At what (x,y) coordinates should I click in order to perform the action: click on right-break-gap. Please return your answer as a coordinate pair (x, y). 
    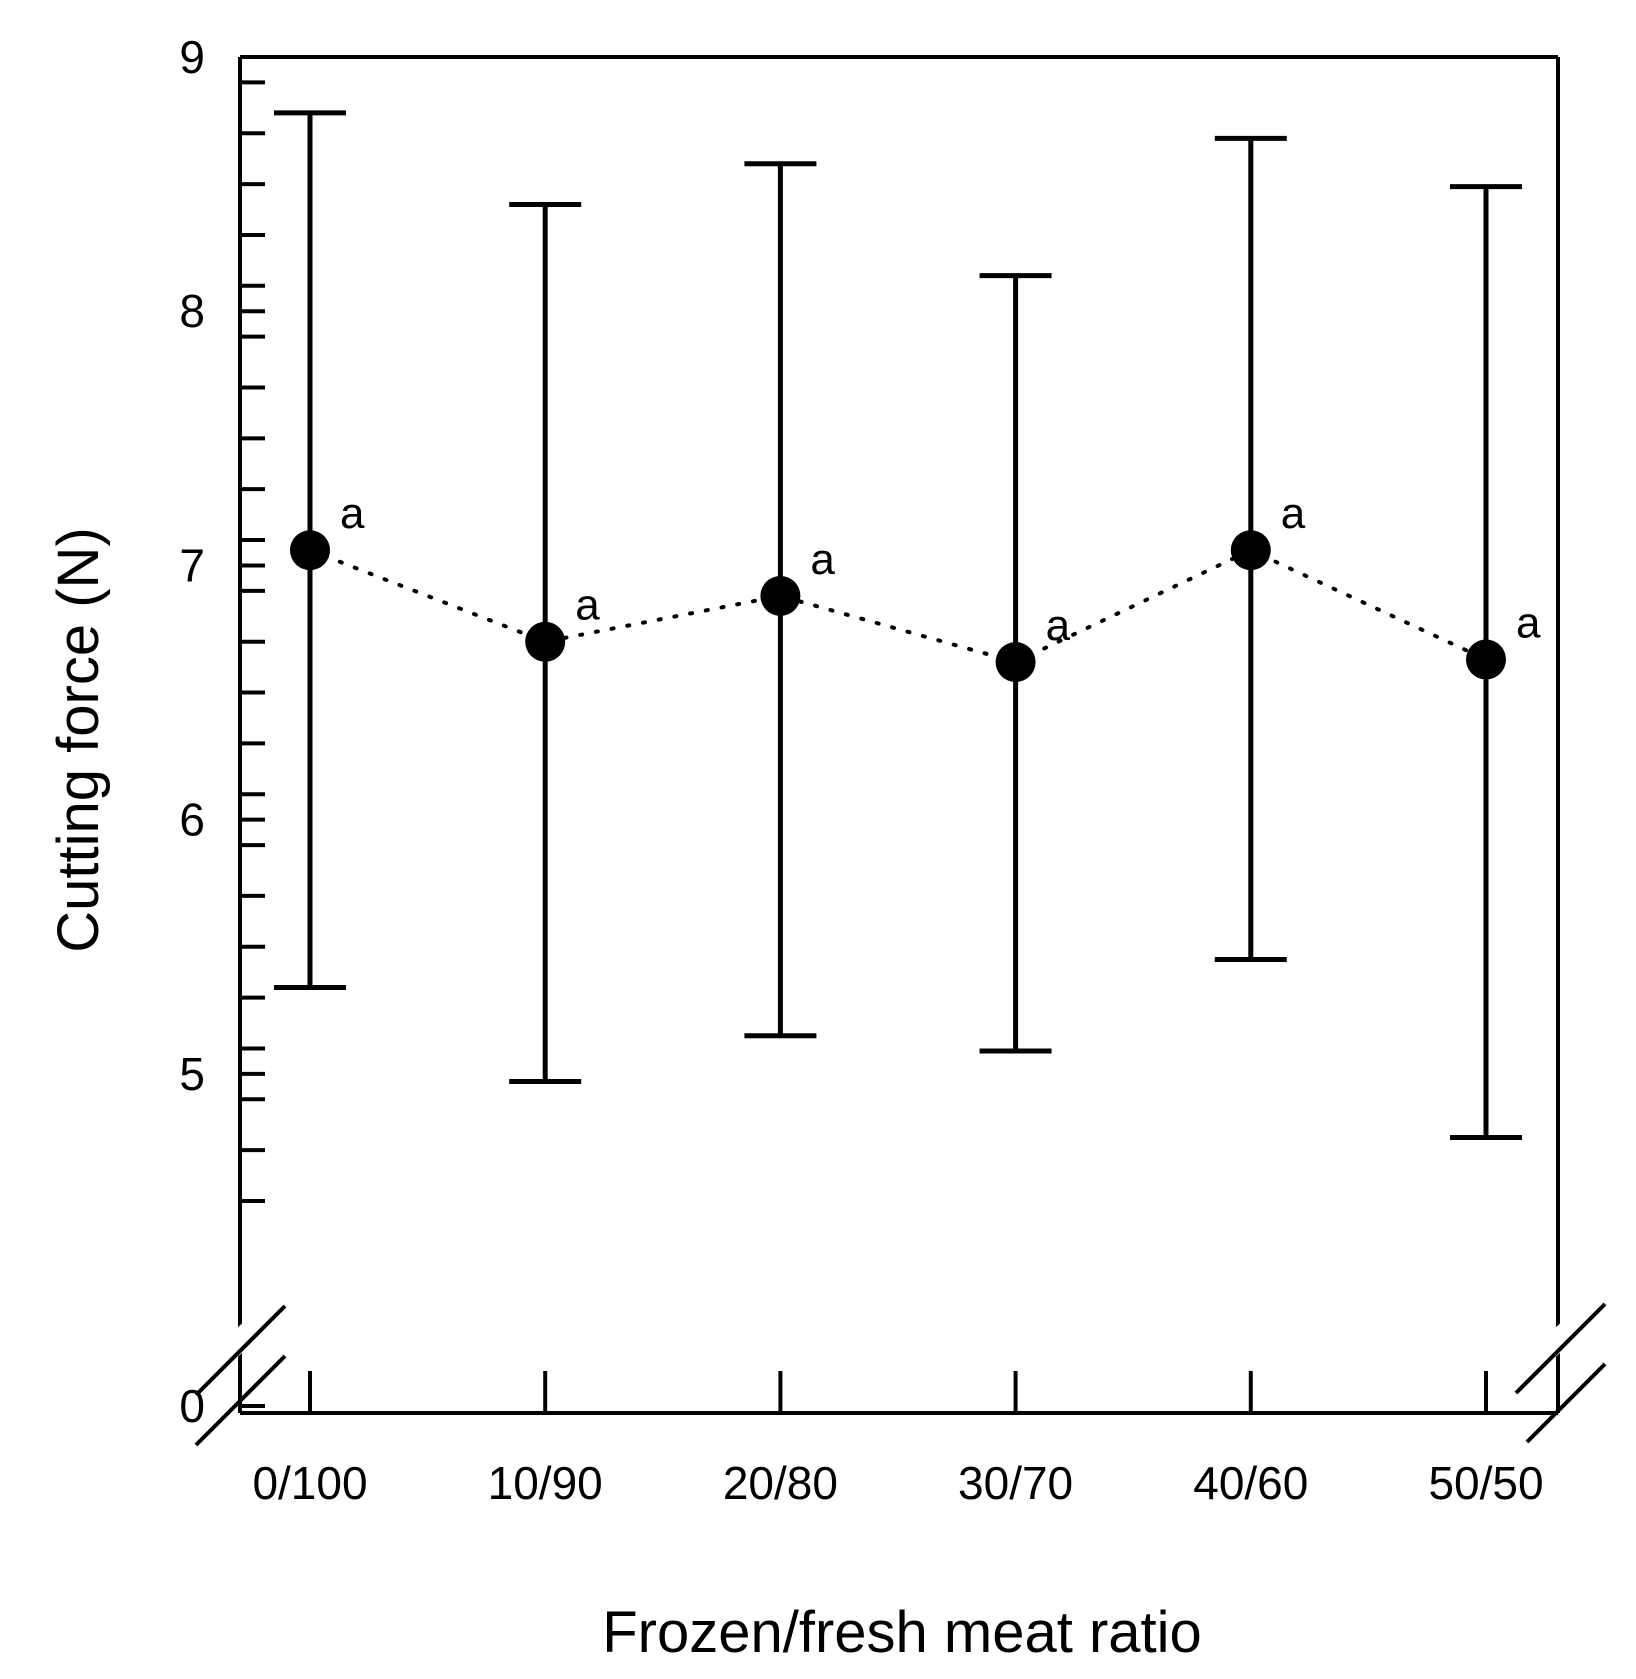
    Looking at the image, I should click on (1558, 1340).